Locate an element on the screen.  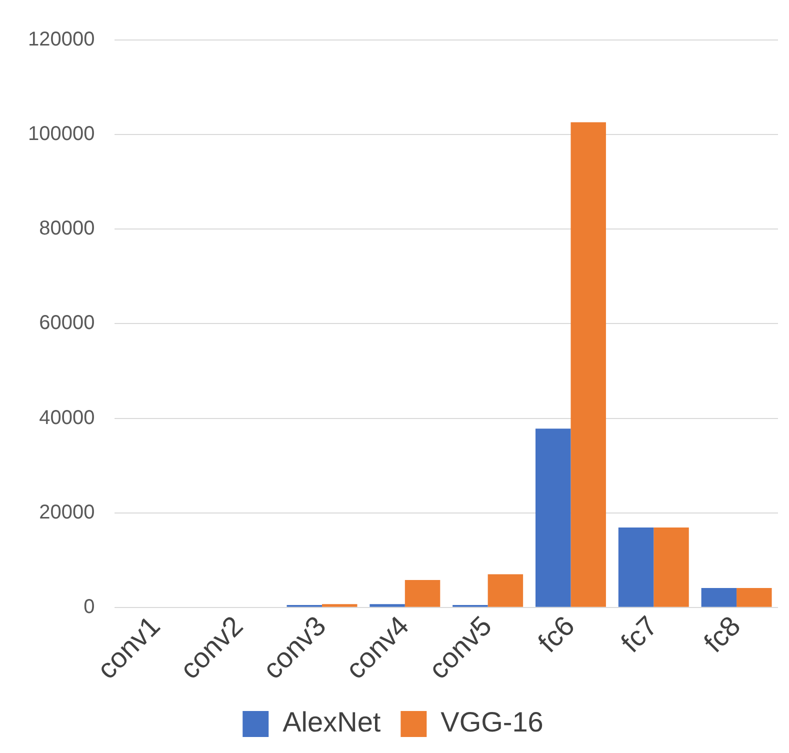
x-tick-label: fc8 is located at coordinates (722, 634).